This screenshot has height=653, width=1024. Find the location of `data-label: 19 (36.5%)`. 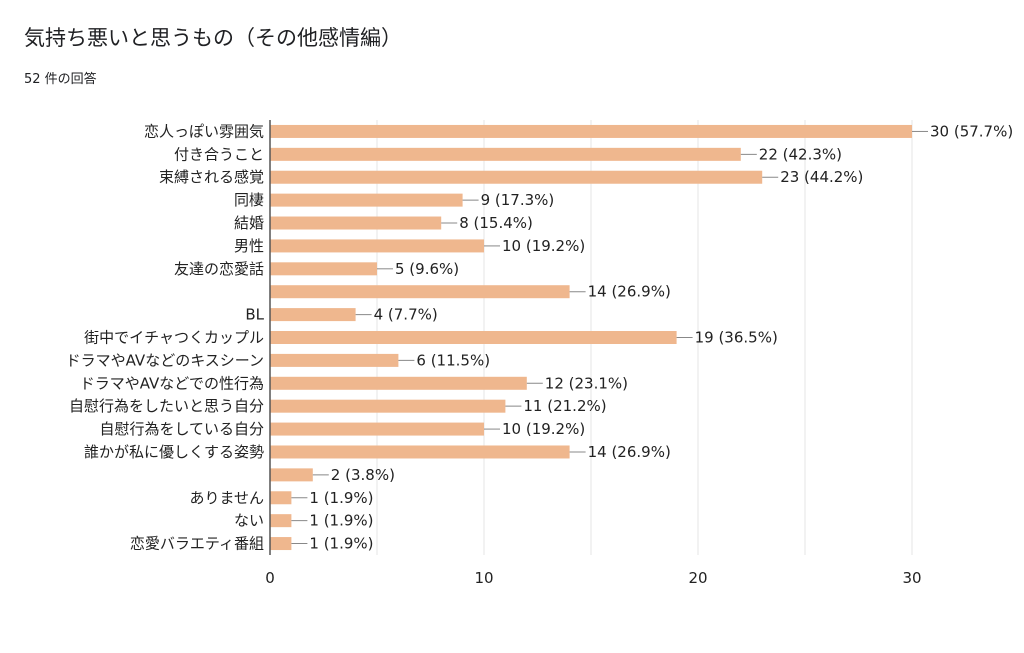

data-label: 19 (36.5%) is located at coordinates (736, 338).